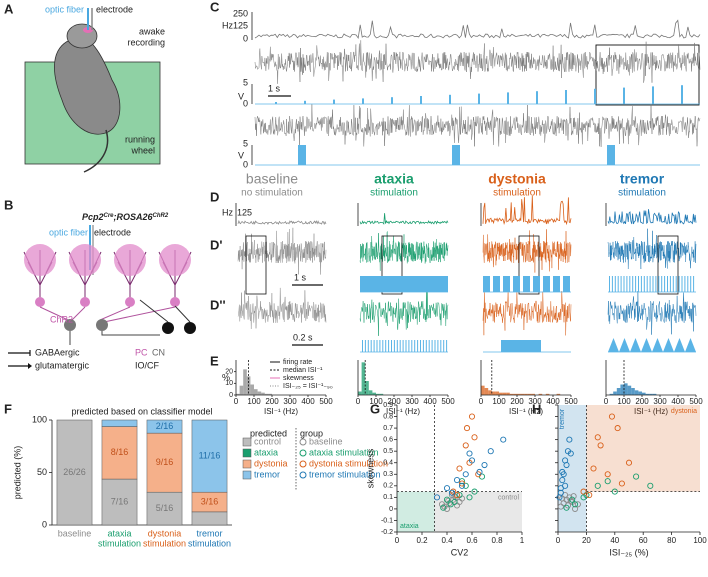 The image size is (708, 577). I want to click on condition-title: ataxia, so click(394, 179).